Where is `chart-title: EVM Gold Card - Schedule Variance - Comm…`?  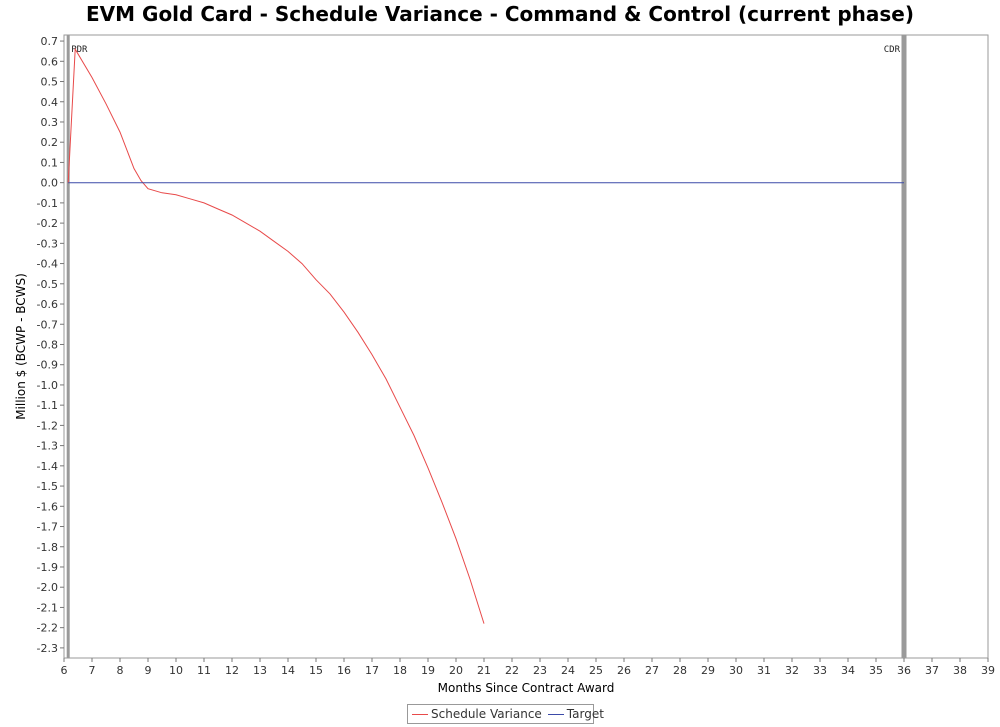 chart-title: EVM Gold Card - Schedule Variance - Comm… is located at coordinates (500, 14).